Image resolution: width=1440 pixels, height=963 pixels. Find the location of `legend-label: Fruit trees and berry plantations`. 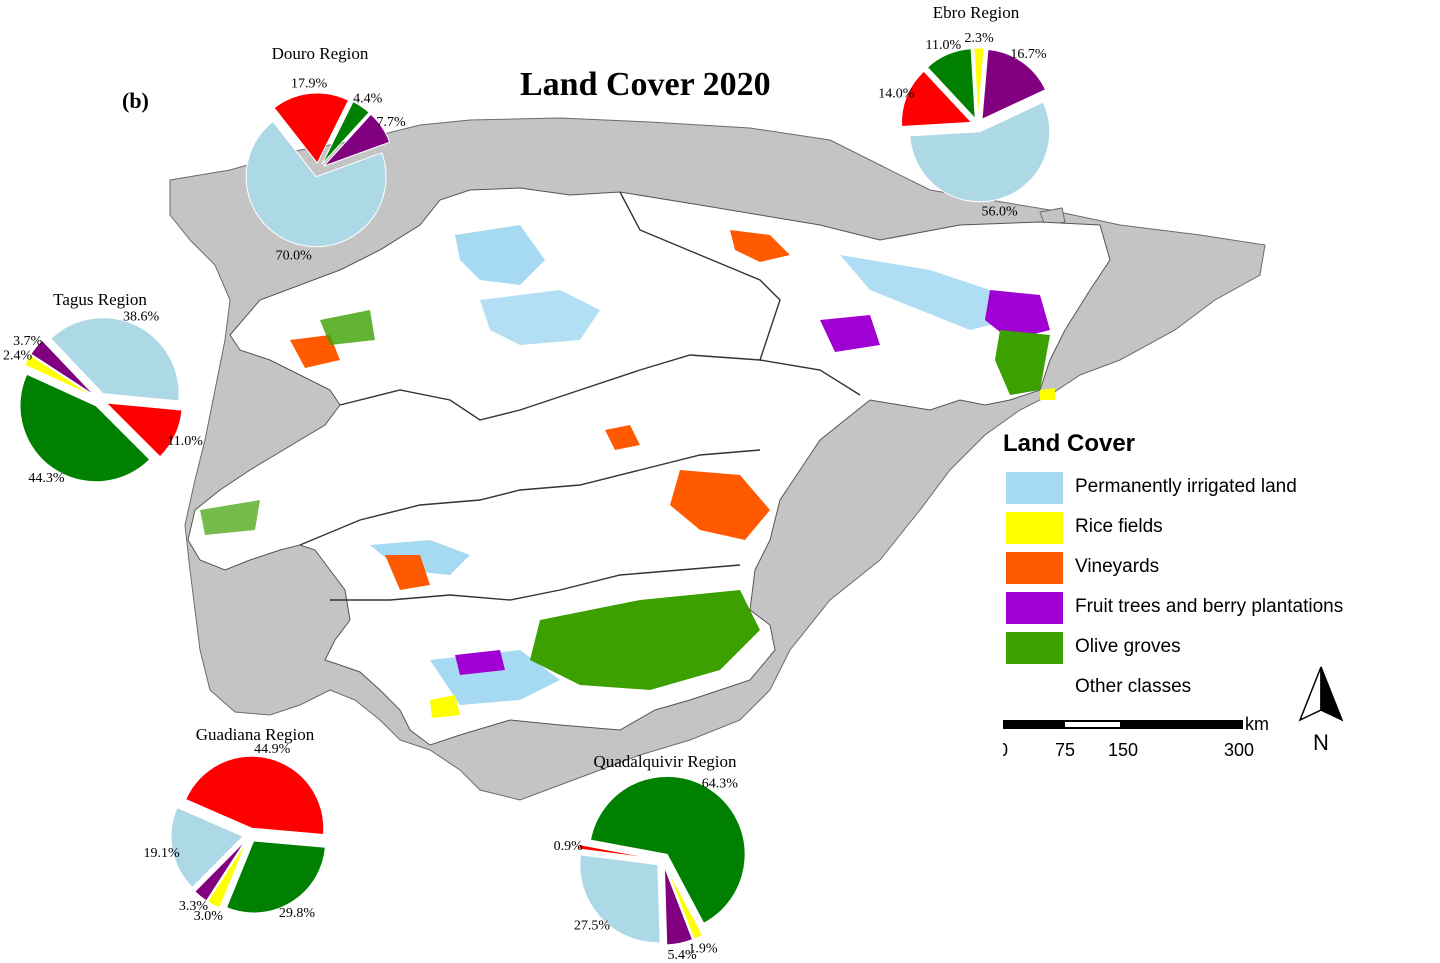

legend-label: Fruit trees and berry plantations is located at coordinates (1209, 606).